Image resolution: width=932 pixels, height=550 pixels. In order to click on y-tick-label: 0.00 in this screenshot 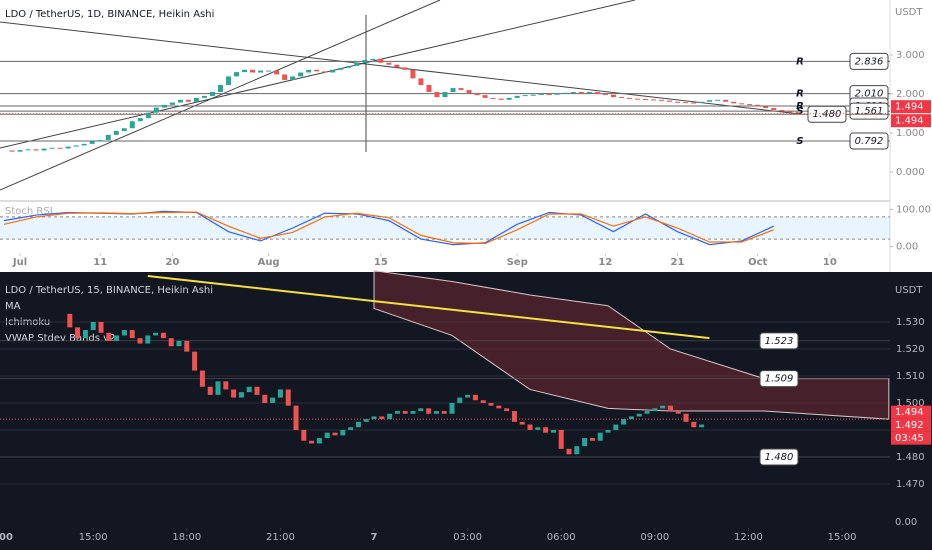, I will do `click(907, 246)`.